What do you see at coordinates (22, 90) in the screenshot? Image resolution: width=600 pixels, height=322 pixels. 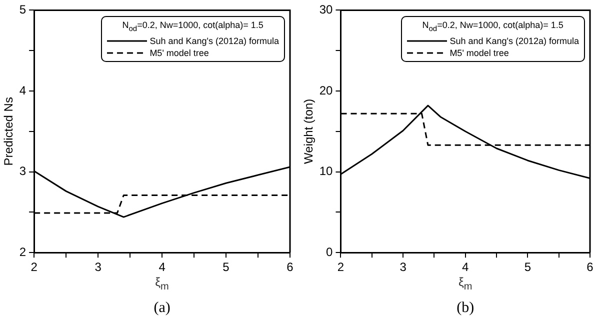 I see `y-tick-label: 4` at bounding box center [22, 90].